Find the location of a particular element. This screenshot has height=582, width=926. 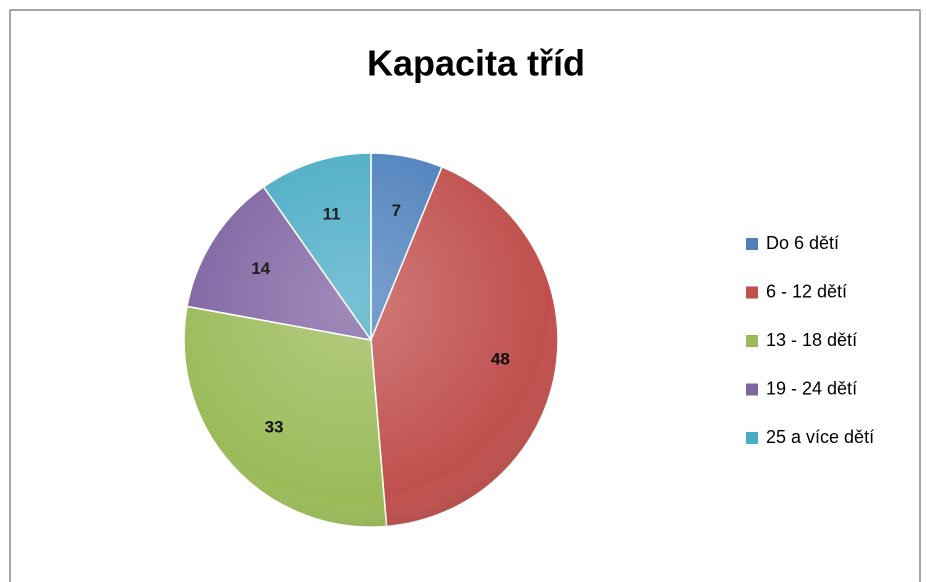

legend-label: 25 a více dětí is located at coordinates (820, 437).